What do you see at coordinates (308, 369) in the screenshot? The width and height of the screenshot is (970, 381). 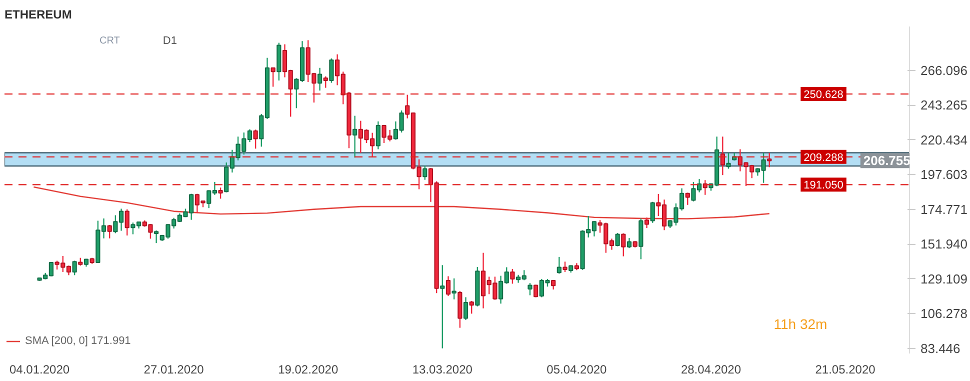 I see `x-tick-label: 19.02.2020` at bounding box center [308, 369].